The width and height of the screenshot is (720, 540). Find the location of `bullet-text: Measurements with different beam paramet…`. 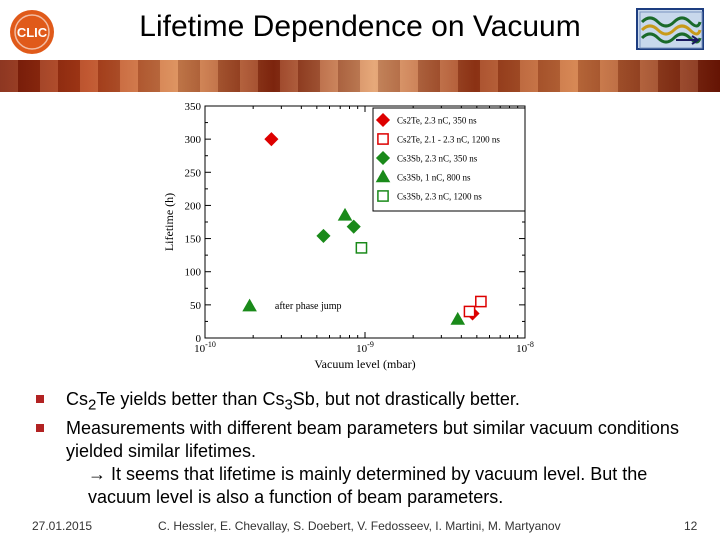

bullet-text: Measurements with different beam paramet… is located at coordinates (372, 439).